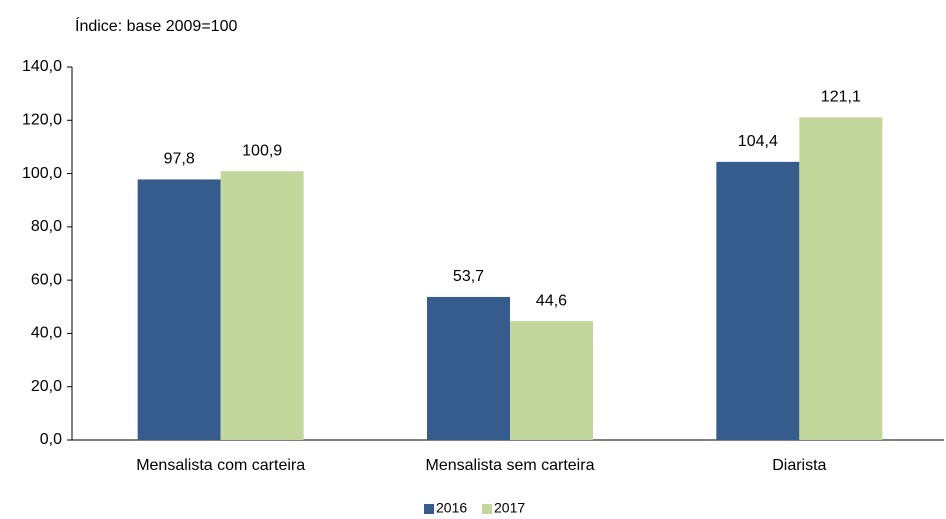 This screenshot has width=946, height=519. Describe the element at coordinates (46, 279) in the screenshot. I see `y-tick-label: 60,0` at that location.